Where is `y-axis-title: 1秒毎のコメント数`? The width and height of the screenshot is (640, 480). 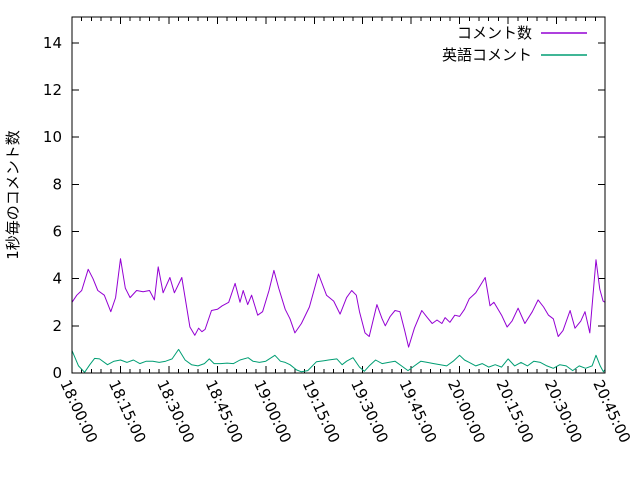
y-axis-title: 1秒毎のコメント数 is located at coordinates (13, 195).